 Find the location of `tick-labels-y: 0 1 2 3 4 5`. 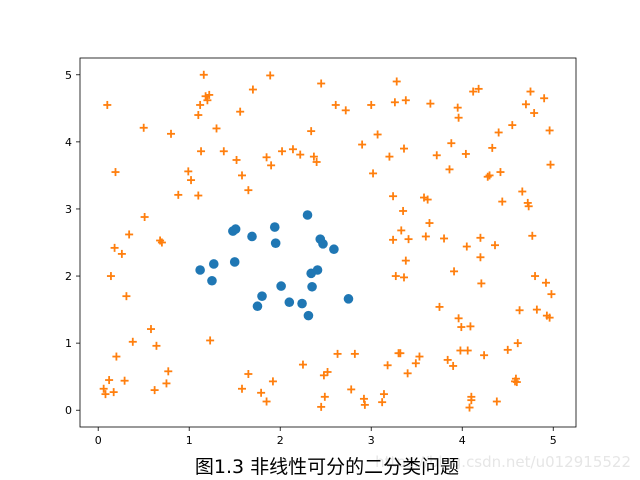

tick-labels-y: 0 1 2 3 4 5 is located at coordinates (68, 243).